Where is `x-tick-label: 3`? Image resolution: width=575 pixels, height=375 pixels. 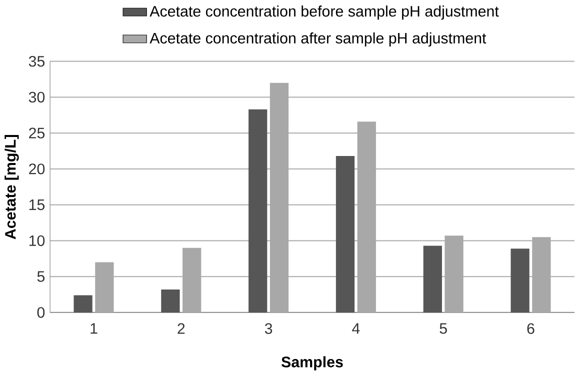 x-tick-label: 3 is located at coordinates (268, 328).